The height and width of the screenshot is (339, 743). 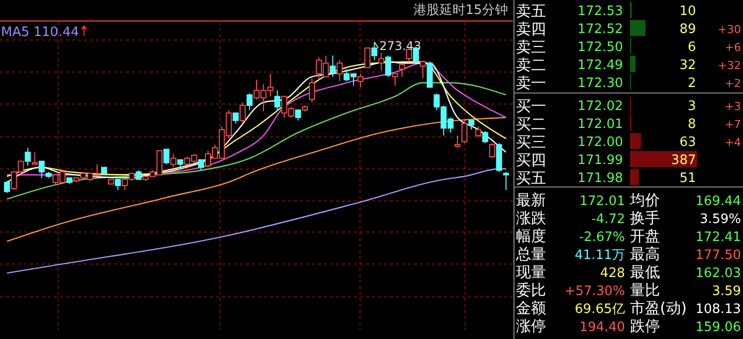 I want to click on text: 41.11万, so click(x=599, y=255).